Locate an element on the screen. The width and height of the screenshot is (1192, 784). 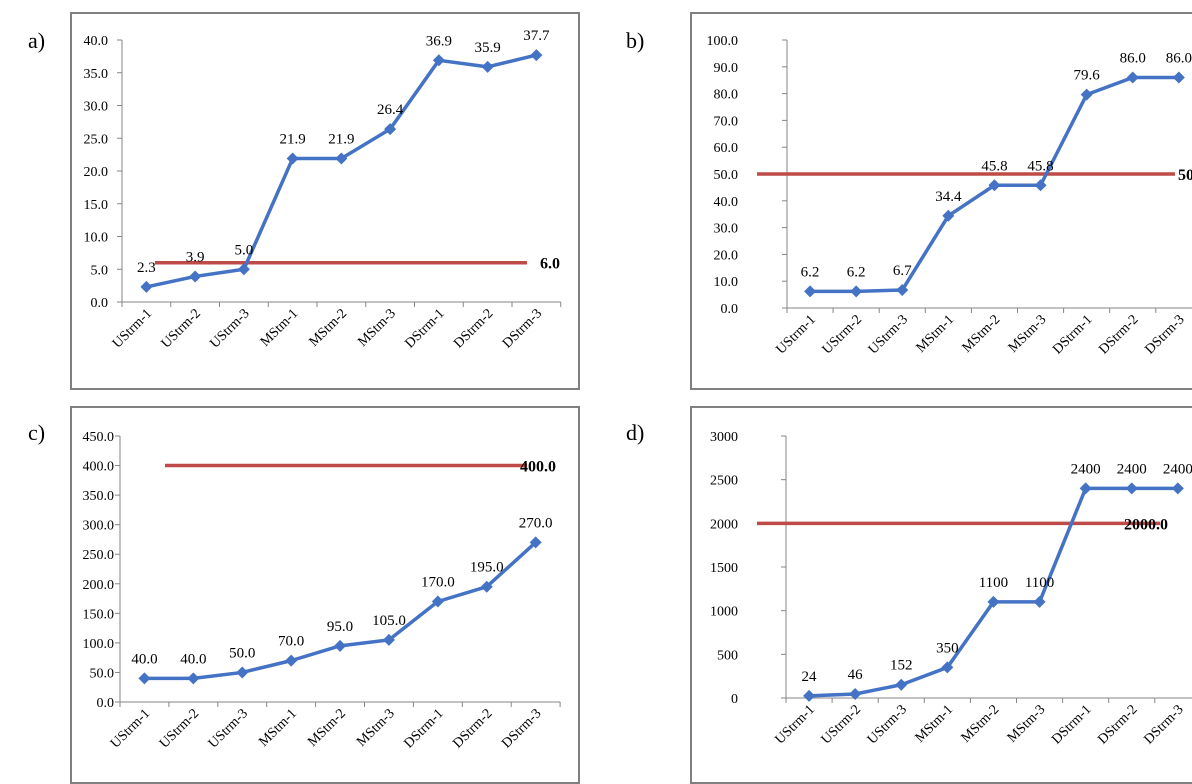
data-label: 21.9 is located at coordinates (341, 140).